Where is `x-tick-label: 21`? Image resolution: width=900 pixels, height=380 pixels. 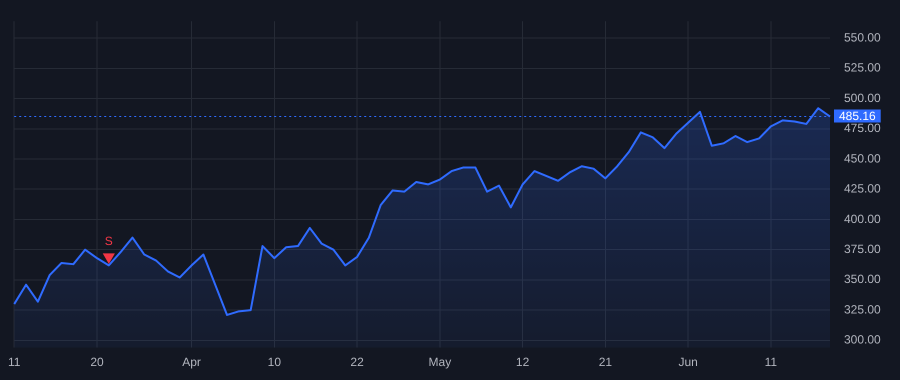
x-tick-label: 21 is located at coordinates (605, 362).